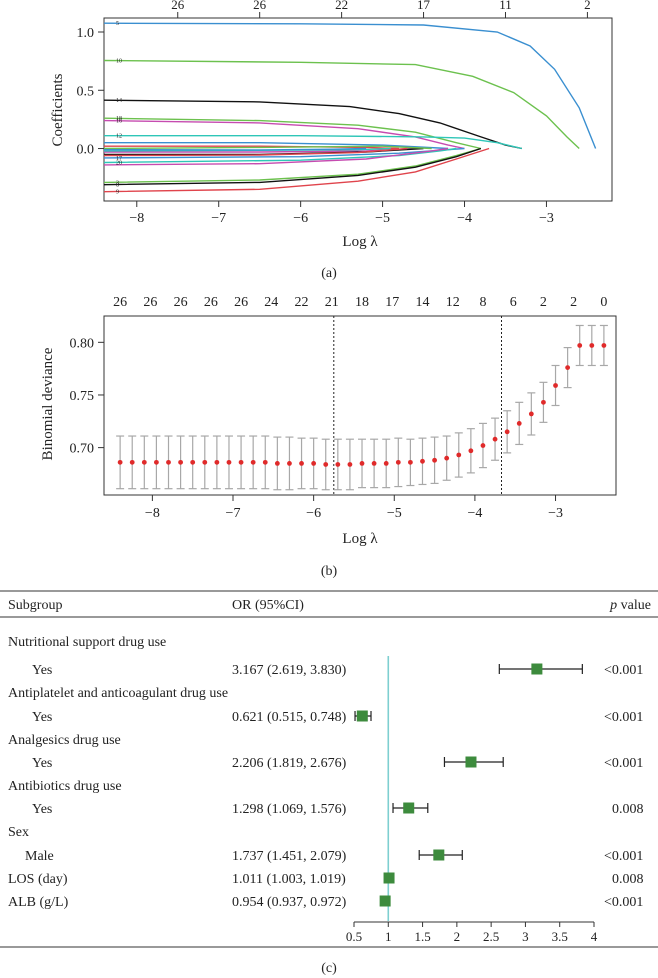  Describe the element at coordinates (603, 302) in the screenshot. I see `panel-b-top-tick-label: 0` at that location.